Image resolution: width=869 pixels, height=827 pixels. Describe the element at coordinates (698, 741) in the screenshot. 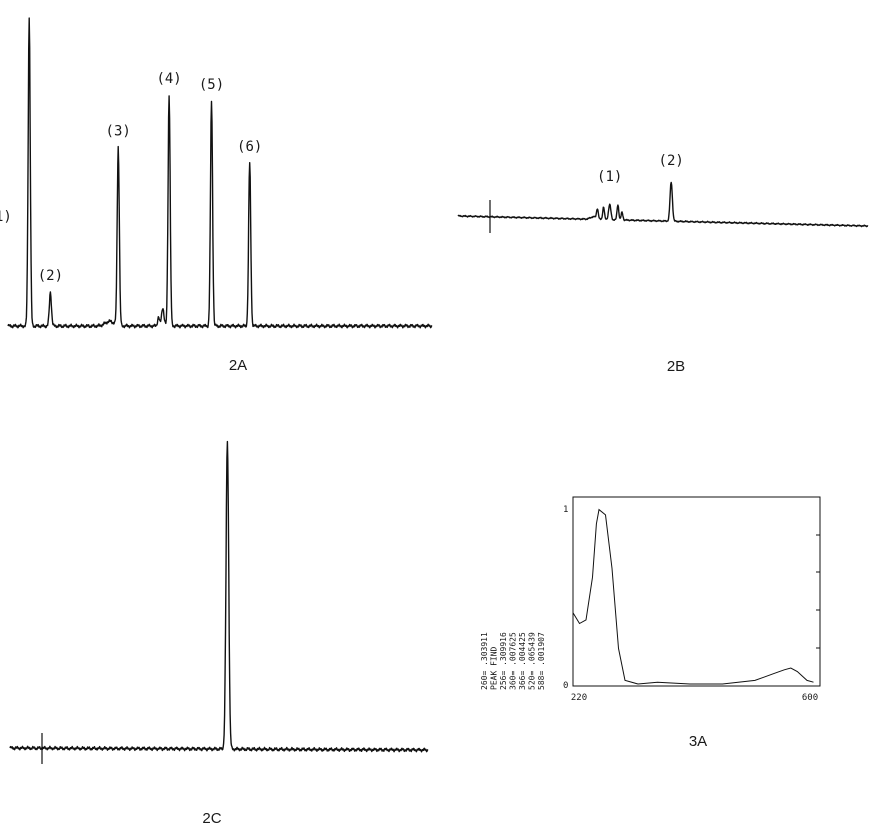

I see `caption-3a: 3A` at that location.